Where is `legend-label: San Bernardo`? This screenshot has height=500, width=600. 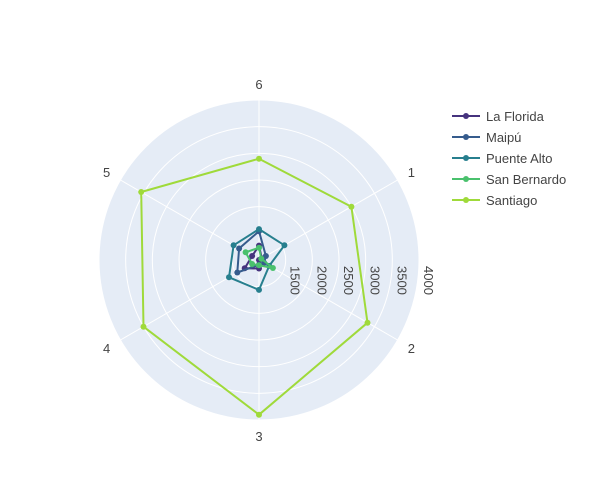 legend-label: San Bernardo is located at coordinates (526, 179).